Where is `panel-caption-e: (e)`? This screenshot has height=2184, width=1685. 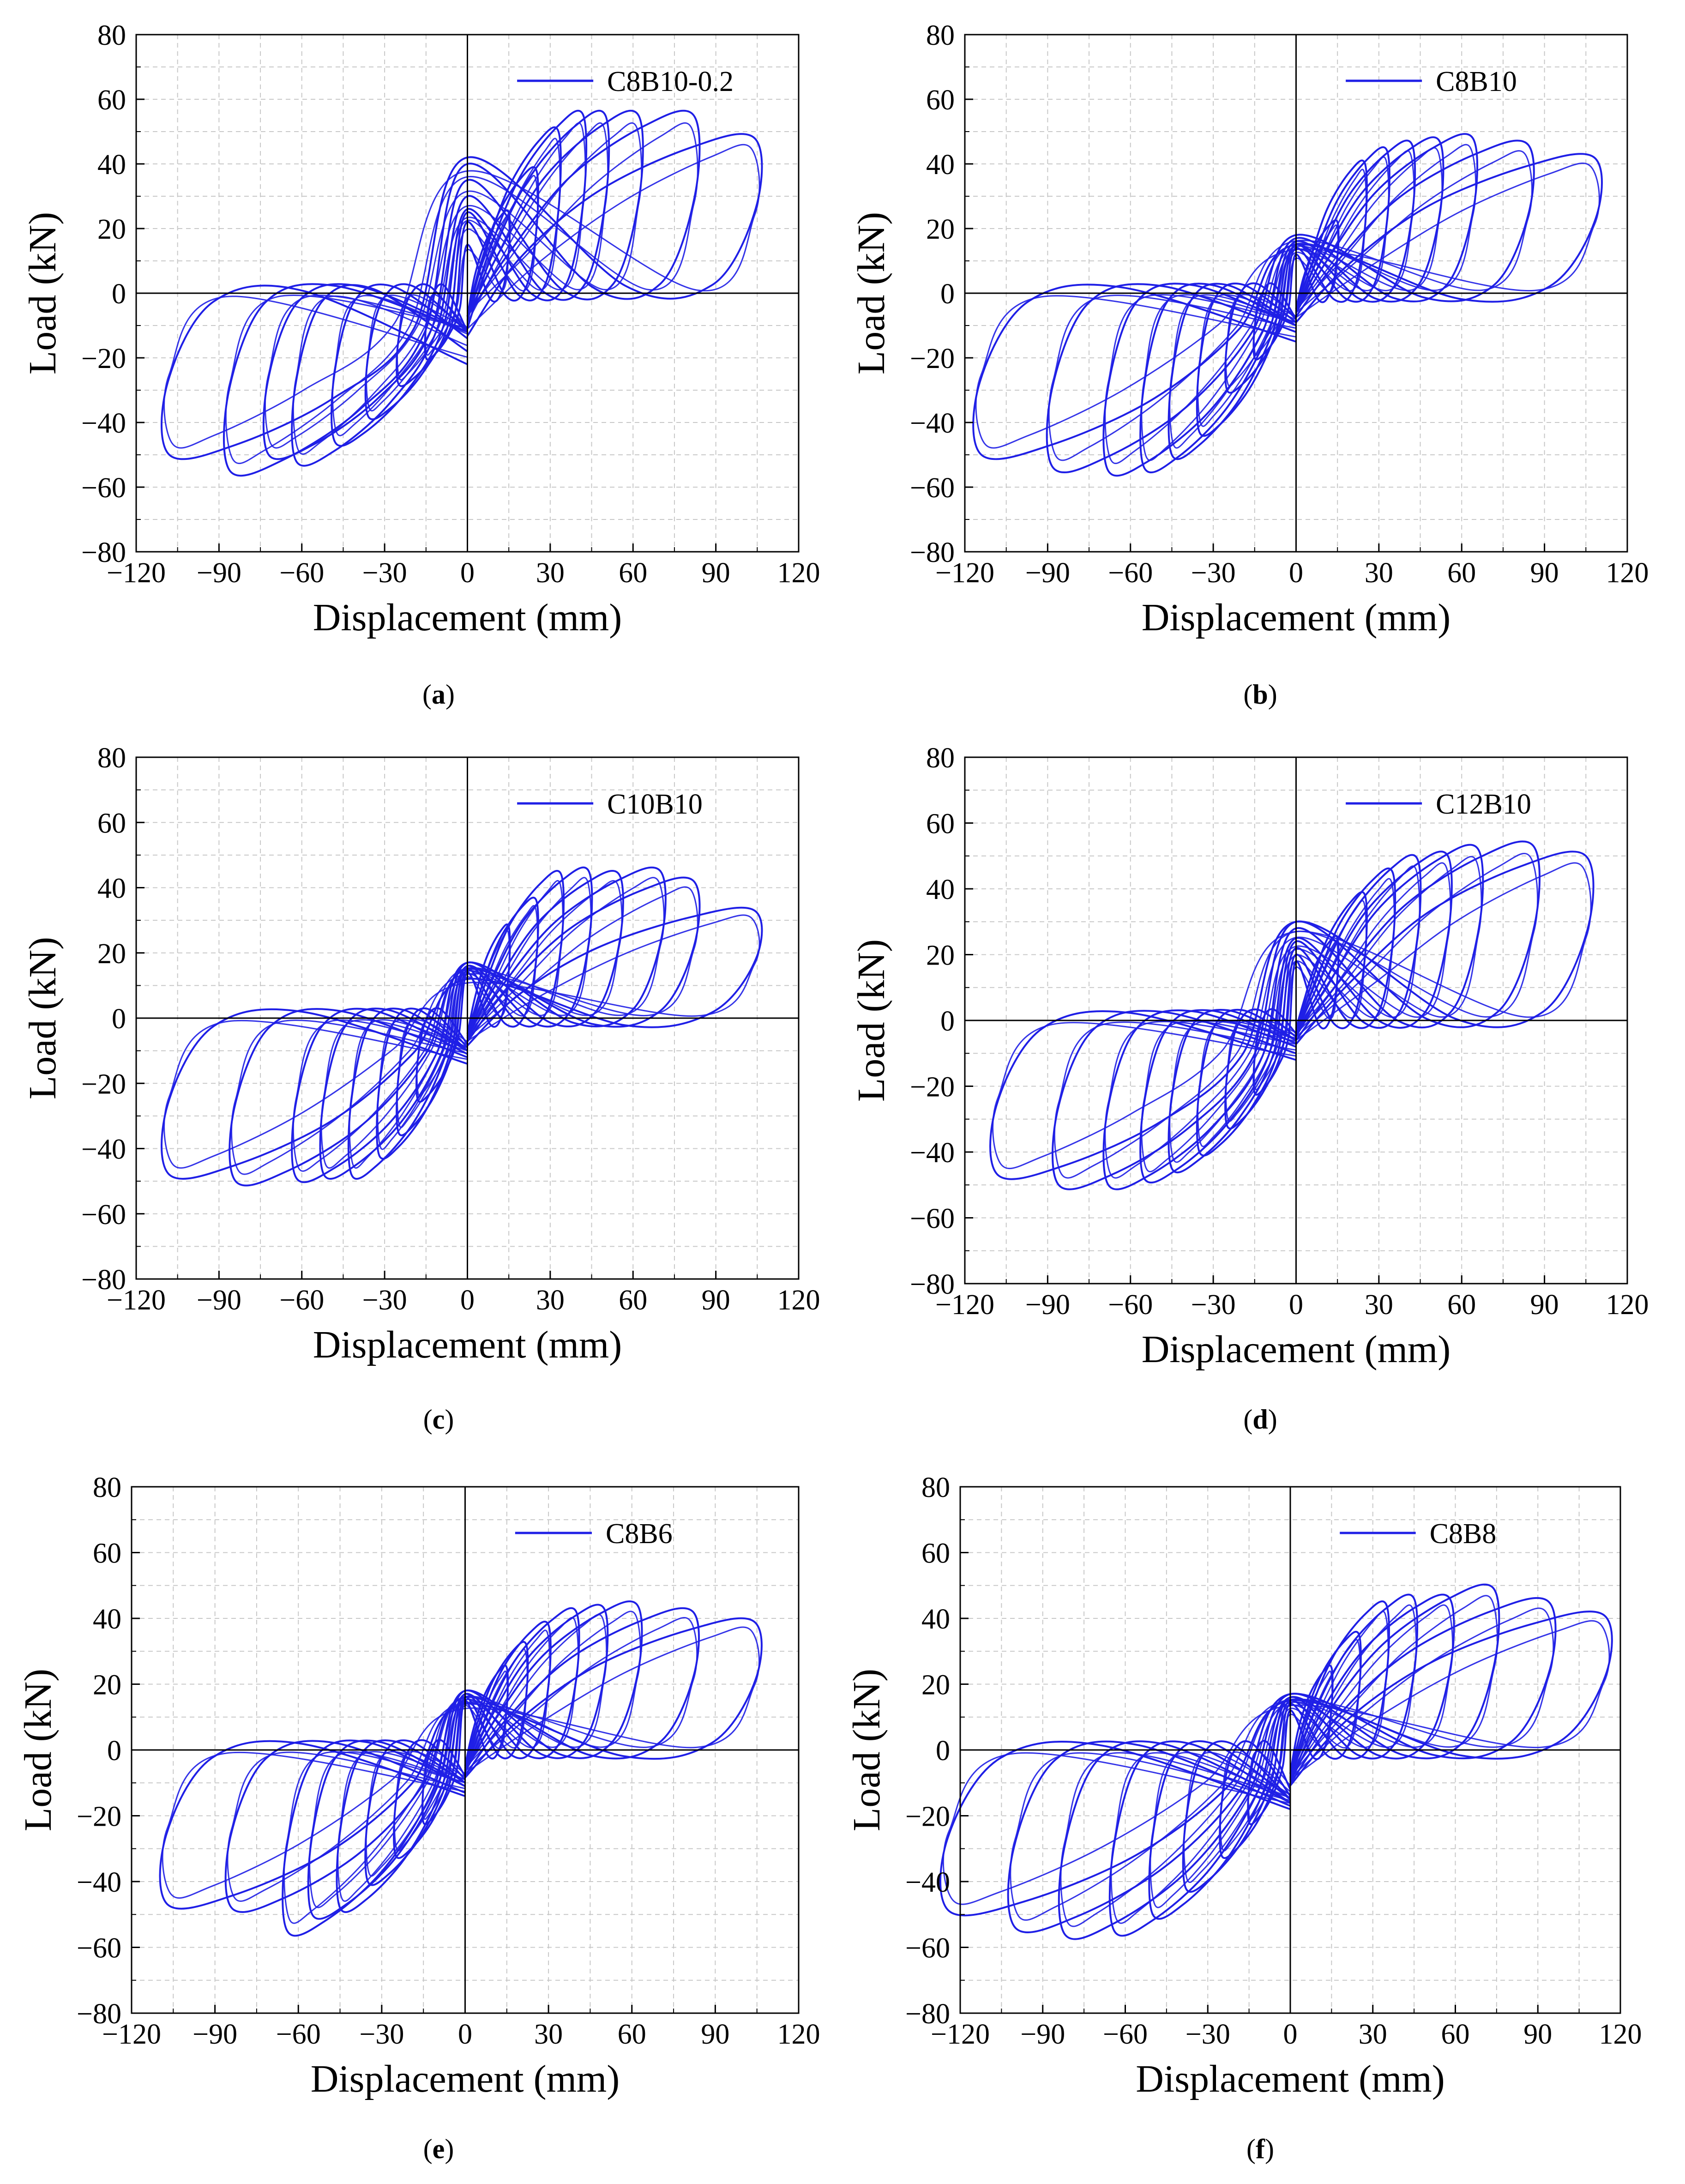
panel-caption-e: (e) is located at coordinates (438, 2149).